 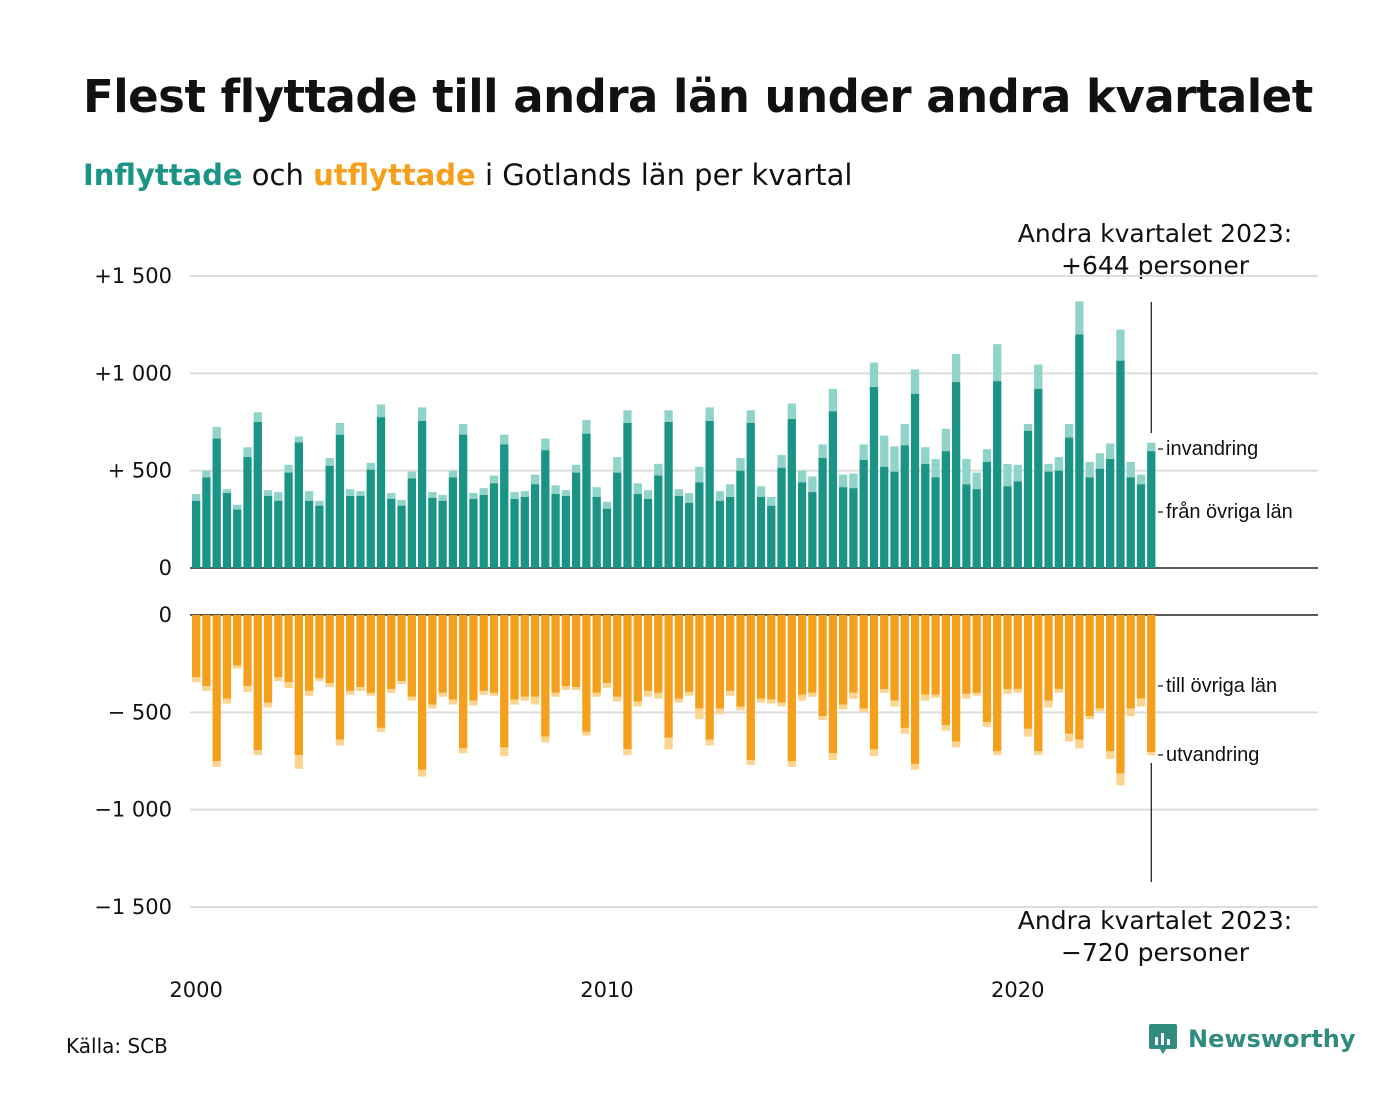 I want to click on source-note: Källa: SCB, so click(x=117, y=1046).